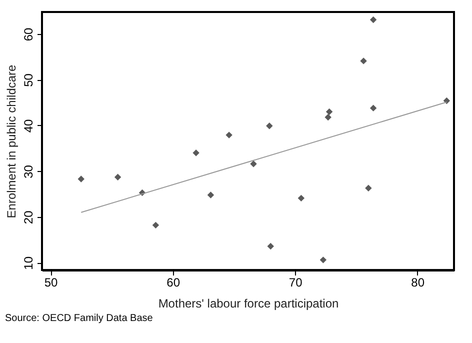 The height and width of the screenshot is (343, 472). What do you see at coordinates (29, 80) in the screenshot?
I see `y-tick-label: 50` at bounding box center [29, 80].